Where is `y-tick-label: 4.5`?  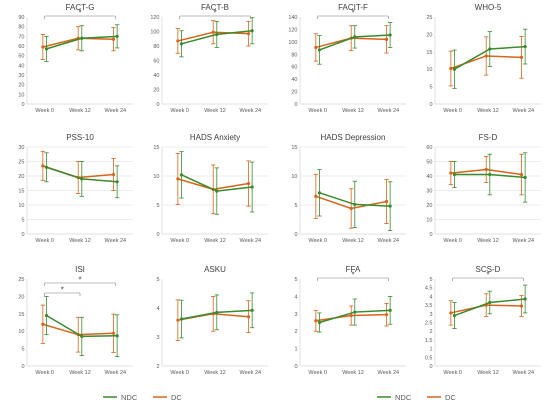
y-tick-label: 4.5 is located at coordinates (429, 289).